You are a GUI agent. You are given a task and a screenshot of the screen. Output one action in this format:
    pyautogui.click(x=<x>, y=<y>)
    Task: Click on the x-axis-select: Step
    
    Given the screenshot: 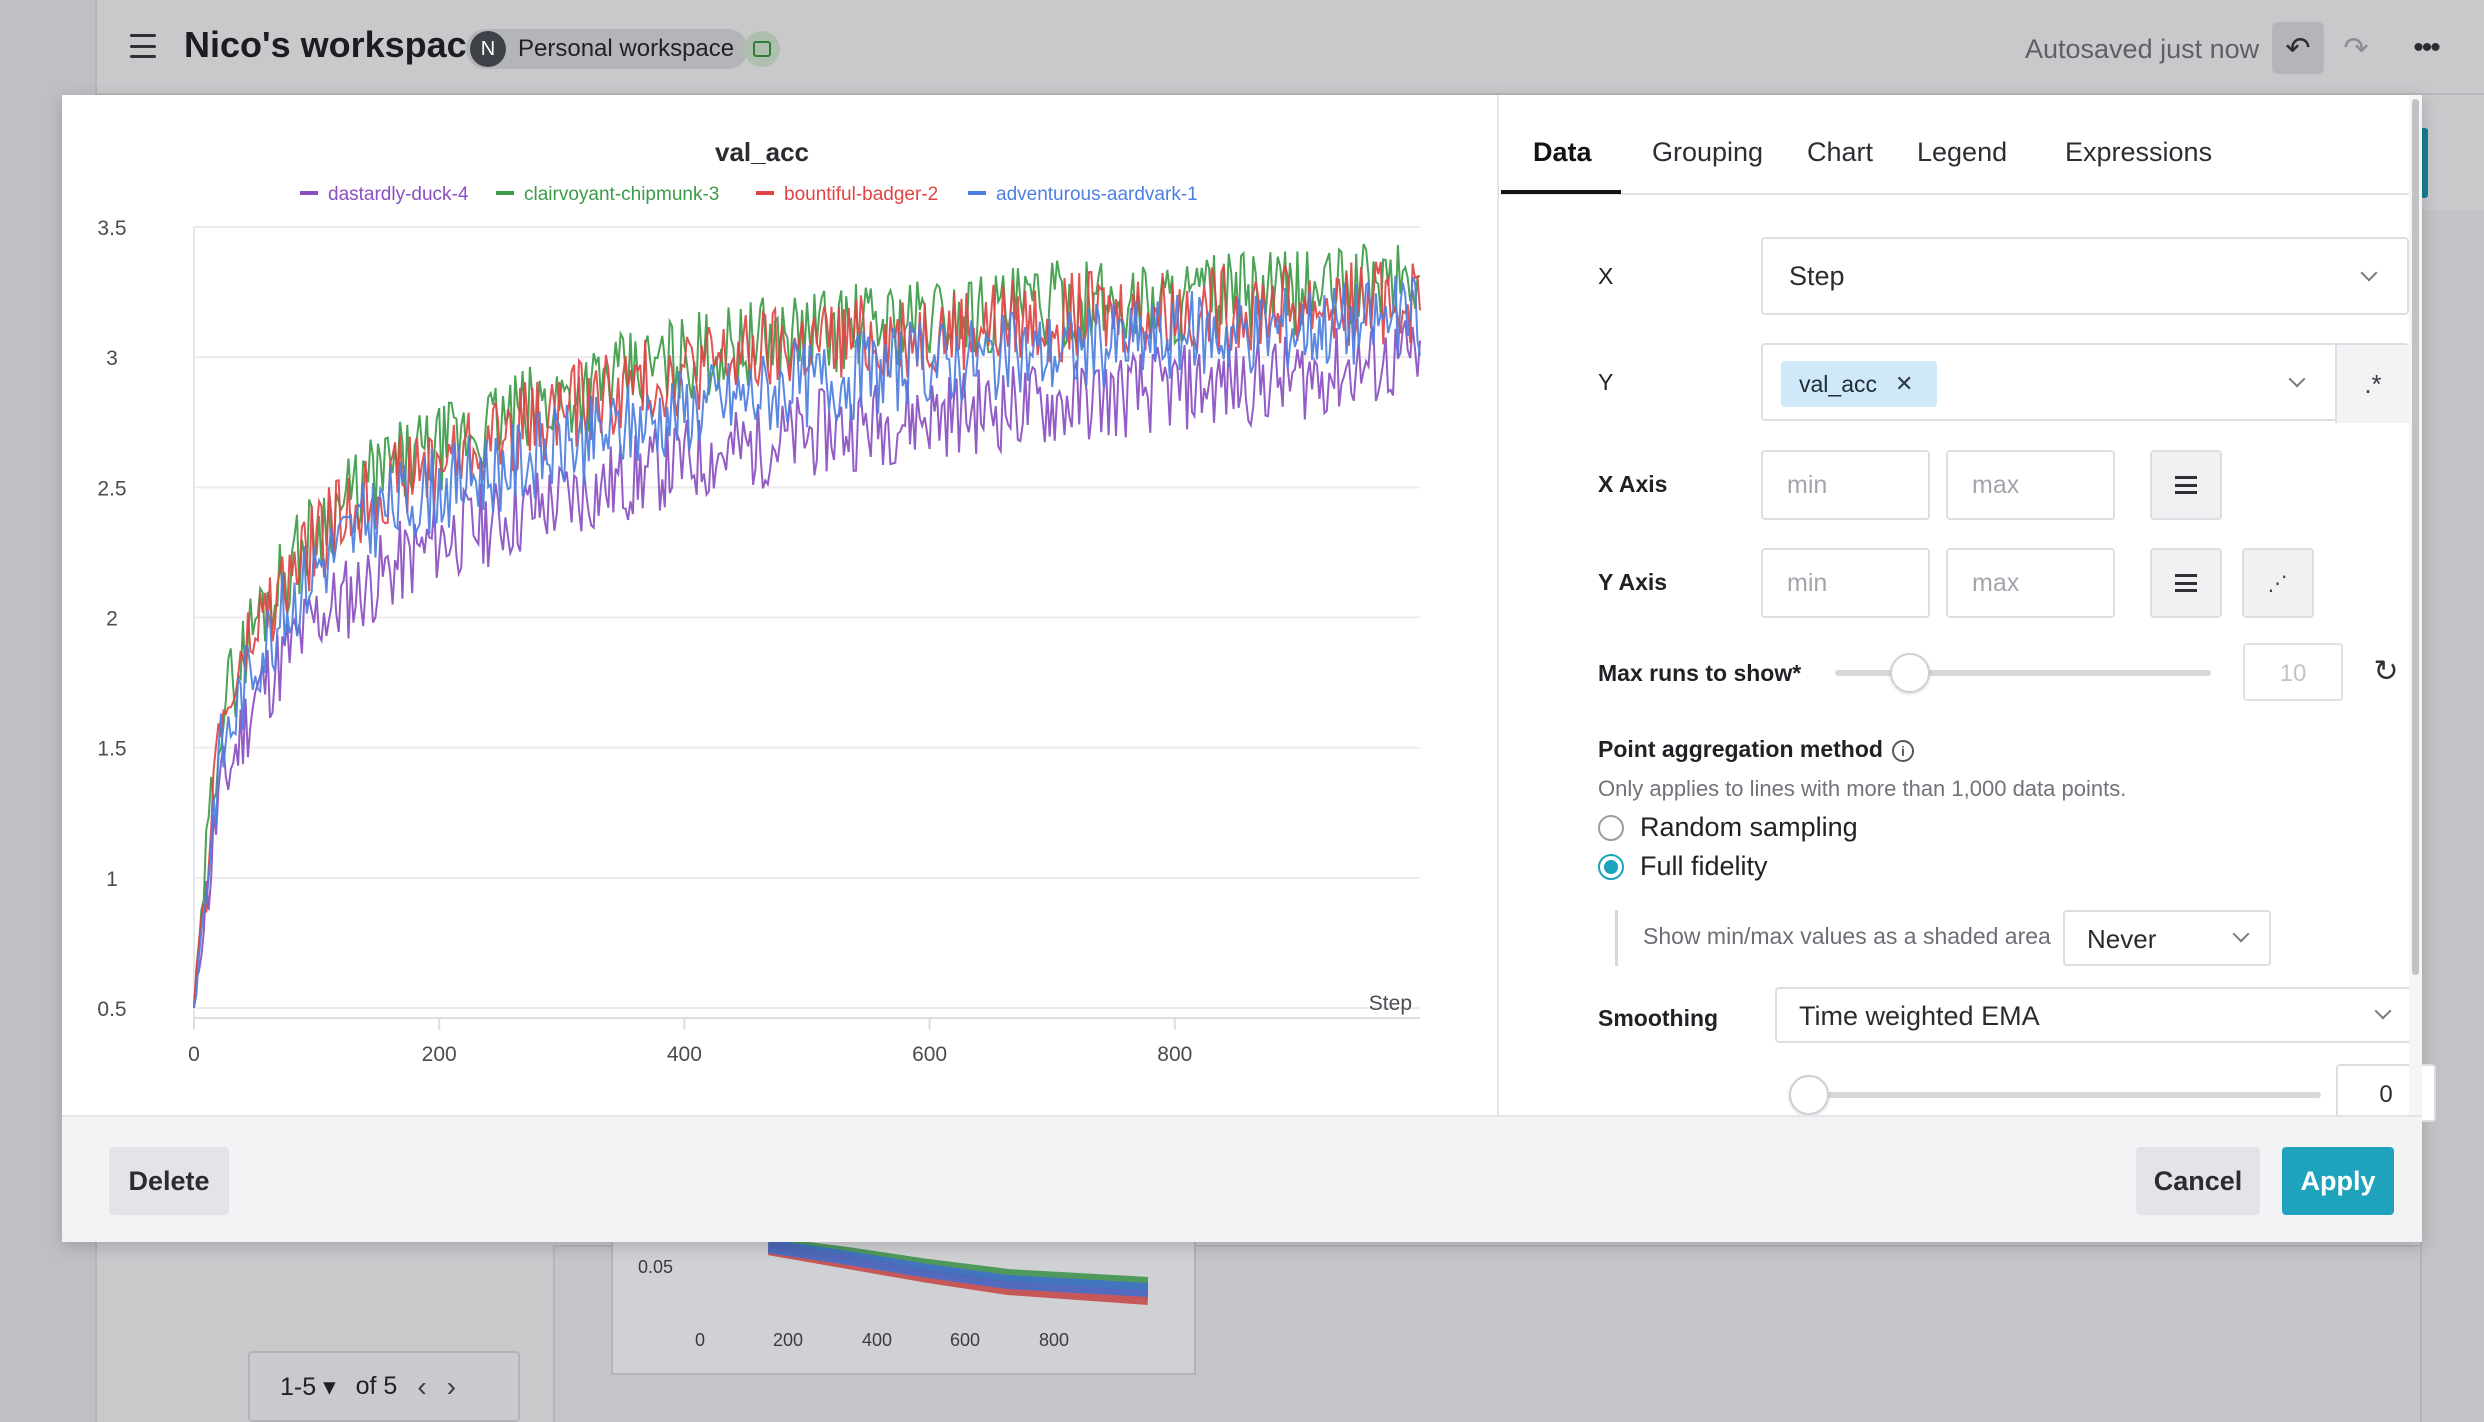 What is the action you would take?
    pyautogui.click(x=2085, y=276)
    